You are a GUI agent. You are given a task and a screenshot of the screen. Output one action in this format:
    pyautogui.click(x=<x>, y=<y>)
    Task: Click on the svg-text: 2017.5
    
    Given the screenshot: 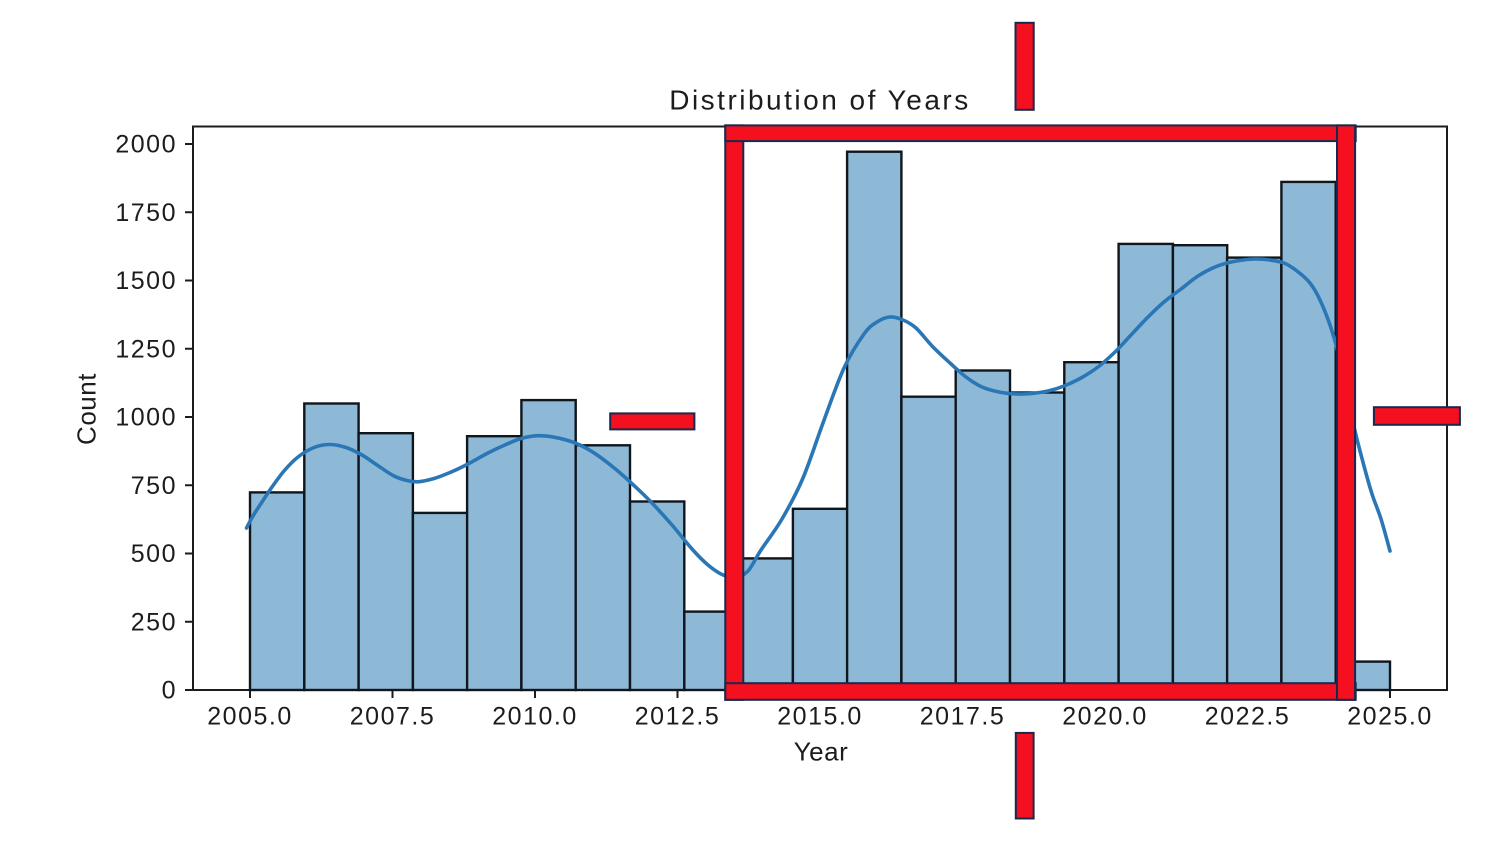 What is the action you would take?
    pyautogui.click(x=962, y=717)
    